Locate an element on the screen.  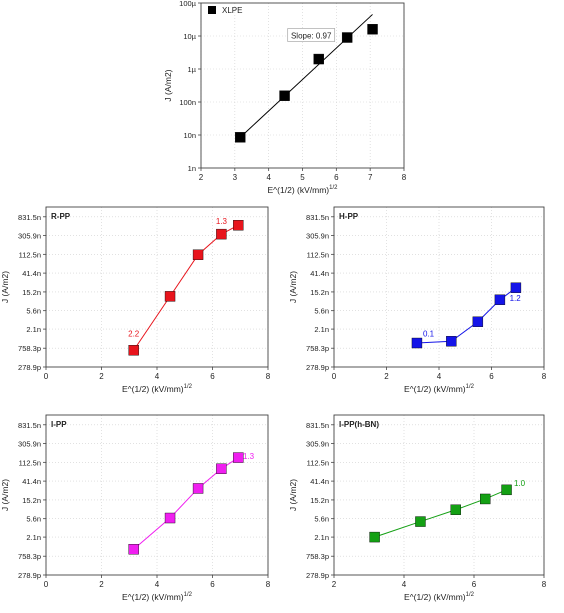
y-tick-label: 100µ is located at coordinates (188, 4).